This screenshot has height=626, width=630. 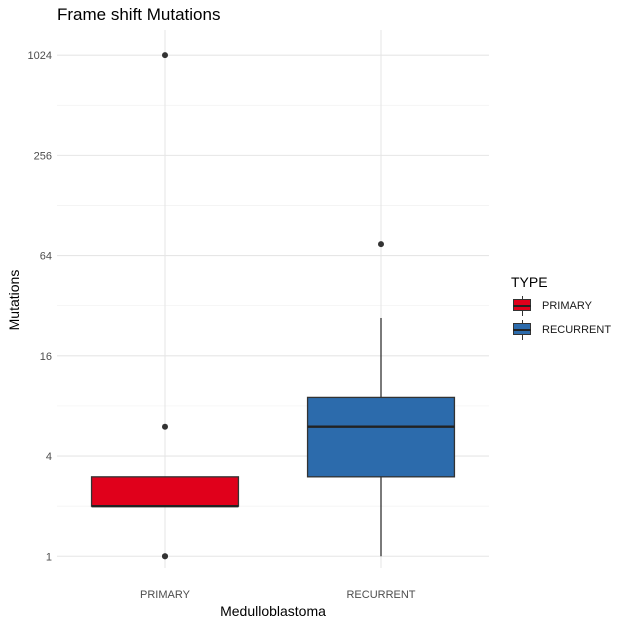 What do you see at coordinates (577, 330) in the screenshot?
I see `legend-label: RECURRENT` at bounding box center [577, 330].